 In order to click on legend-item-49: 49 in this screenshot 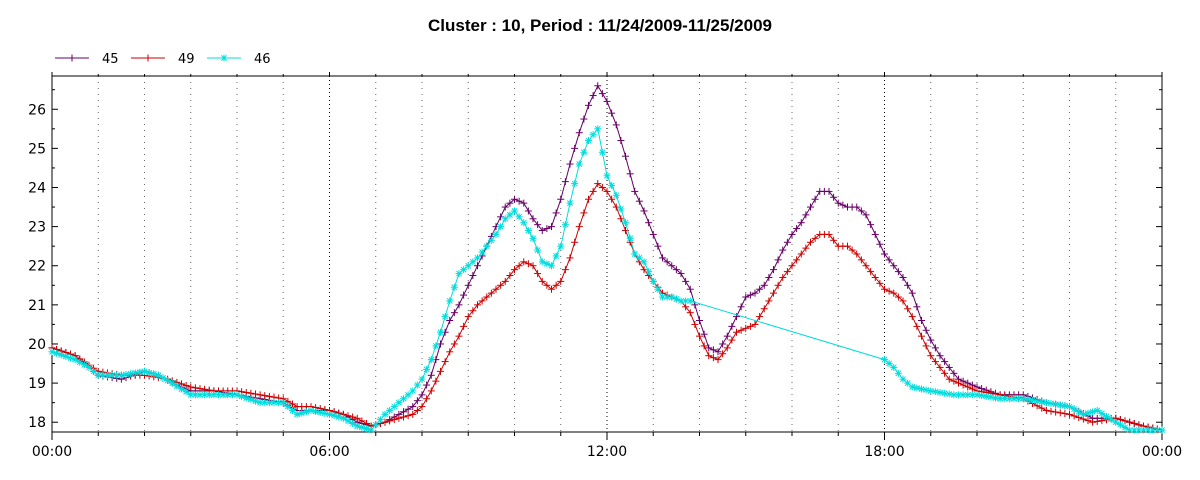, I will do `click(163, 59)`.